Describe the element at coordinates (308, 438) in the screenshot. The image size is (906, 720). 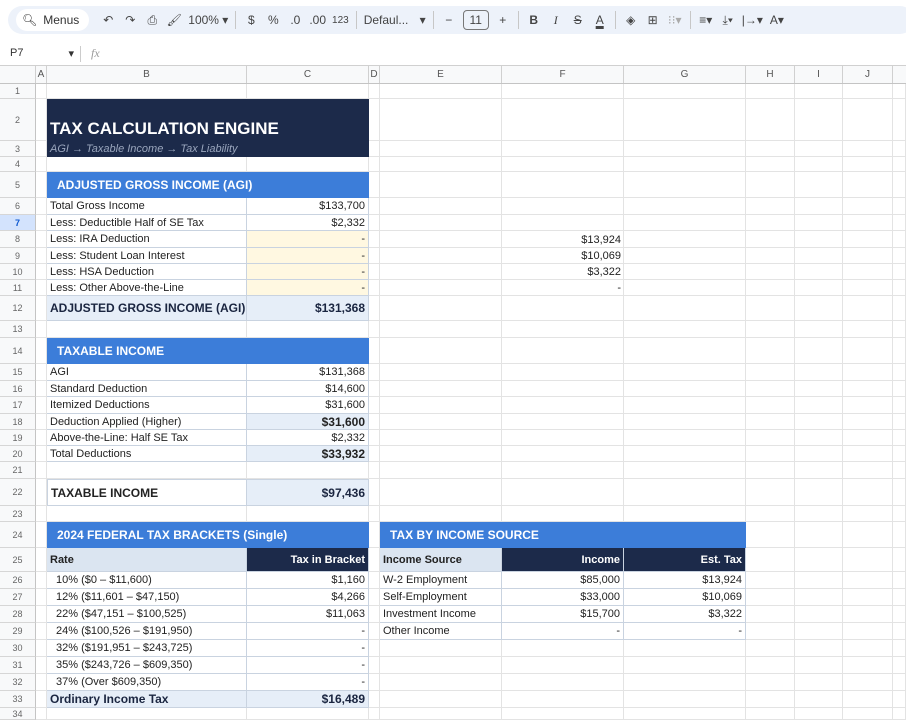
I see `taxable-value: $2,332` at that location.